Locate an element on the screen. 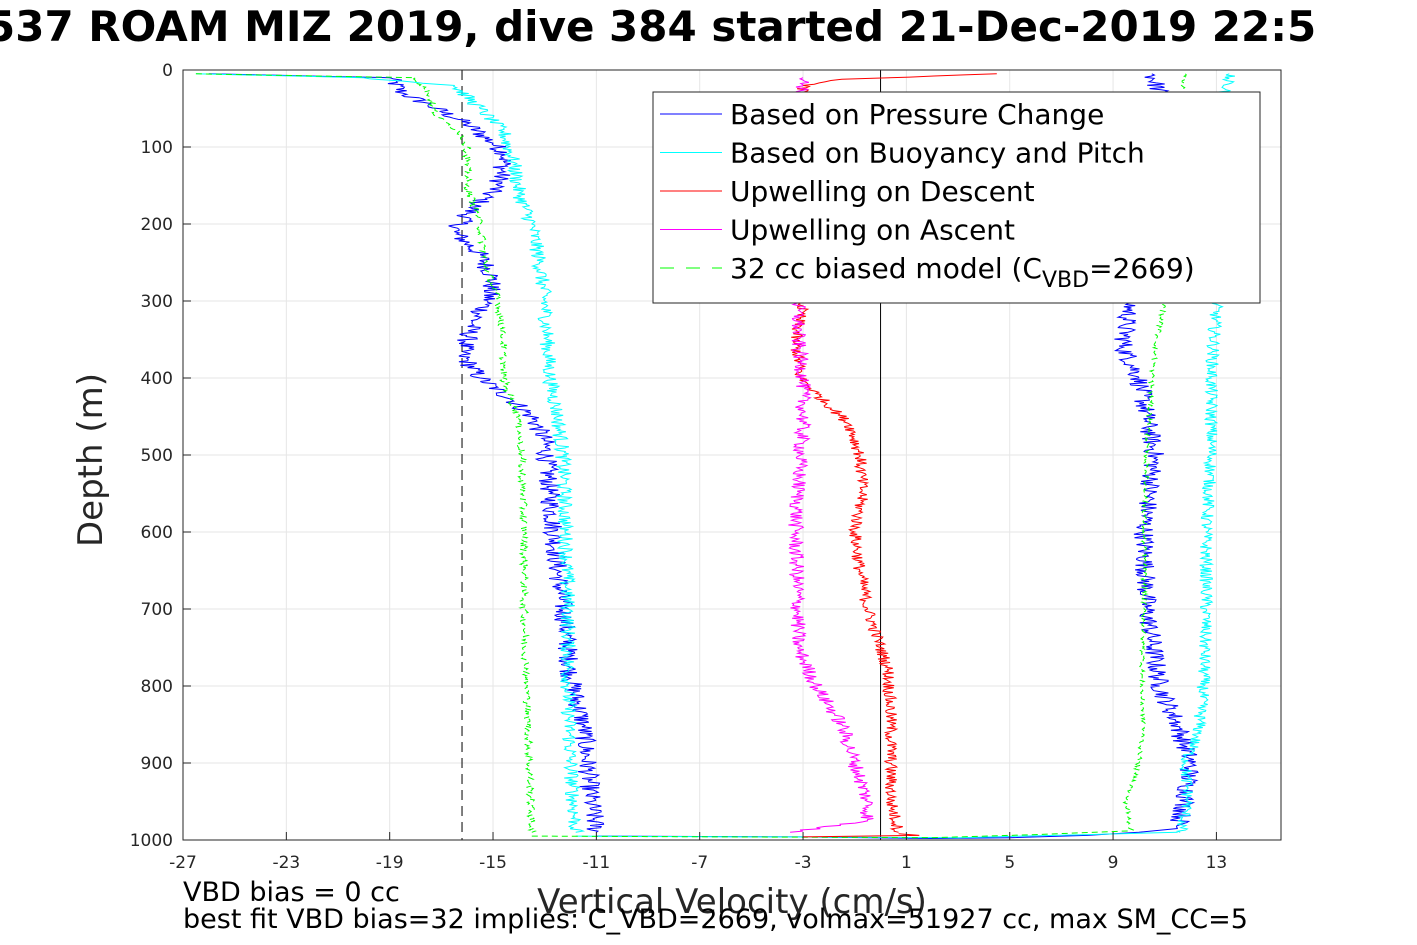  x-tick-label: -19 is located at coordinates (390, 863).